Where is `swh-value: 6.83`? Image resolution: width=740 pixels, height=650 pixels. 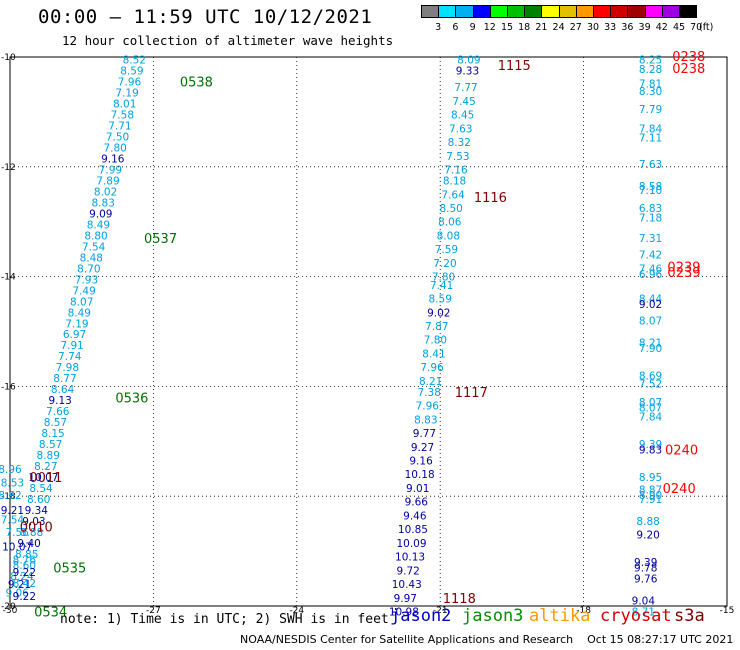
swh-value: 6.83 is located at coordinates (650, 209).